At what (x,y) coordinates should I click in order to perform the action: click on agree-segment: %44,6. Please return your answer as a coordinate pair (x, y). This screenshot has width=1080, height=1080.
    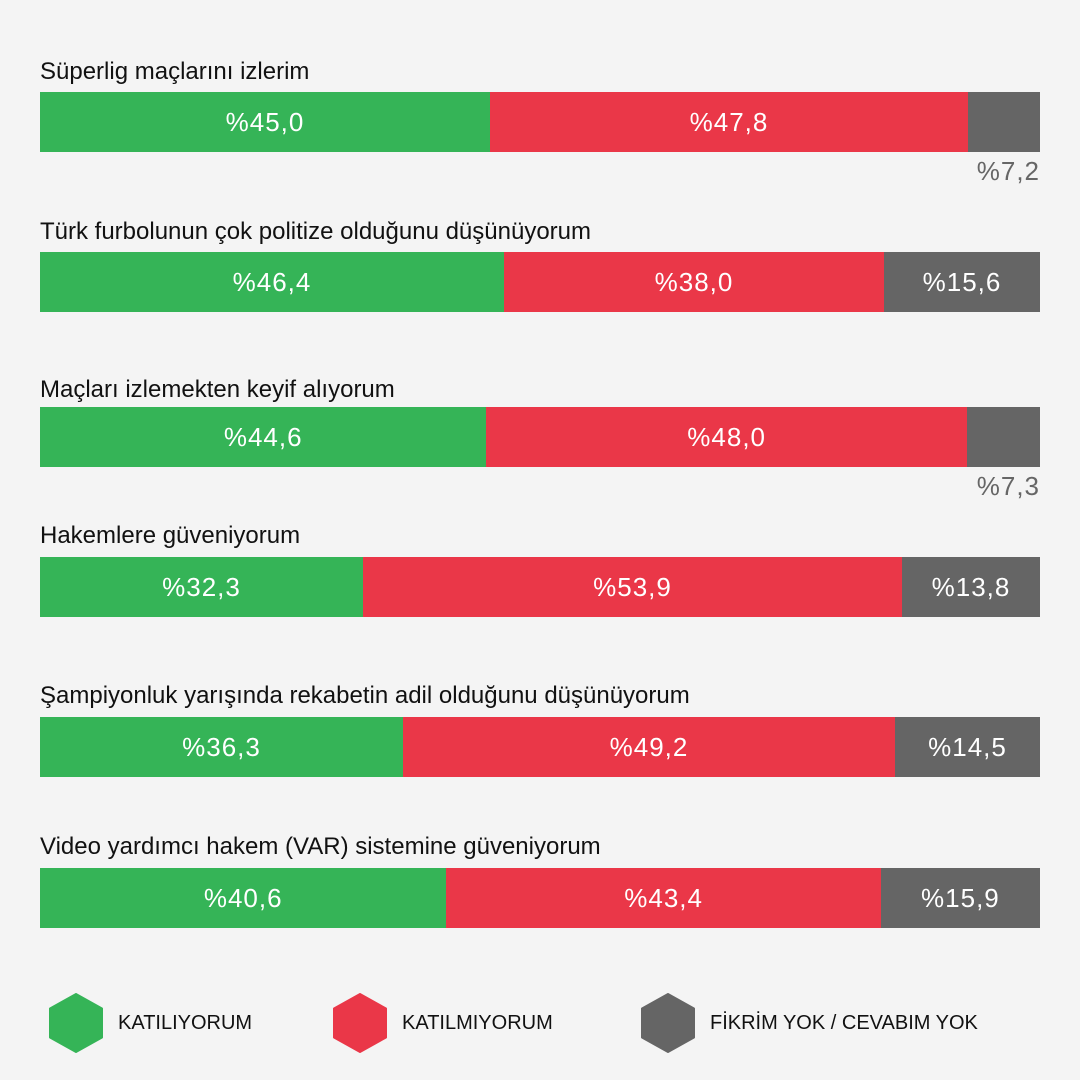
    Looking at the image, I should click on (263, 437).